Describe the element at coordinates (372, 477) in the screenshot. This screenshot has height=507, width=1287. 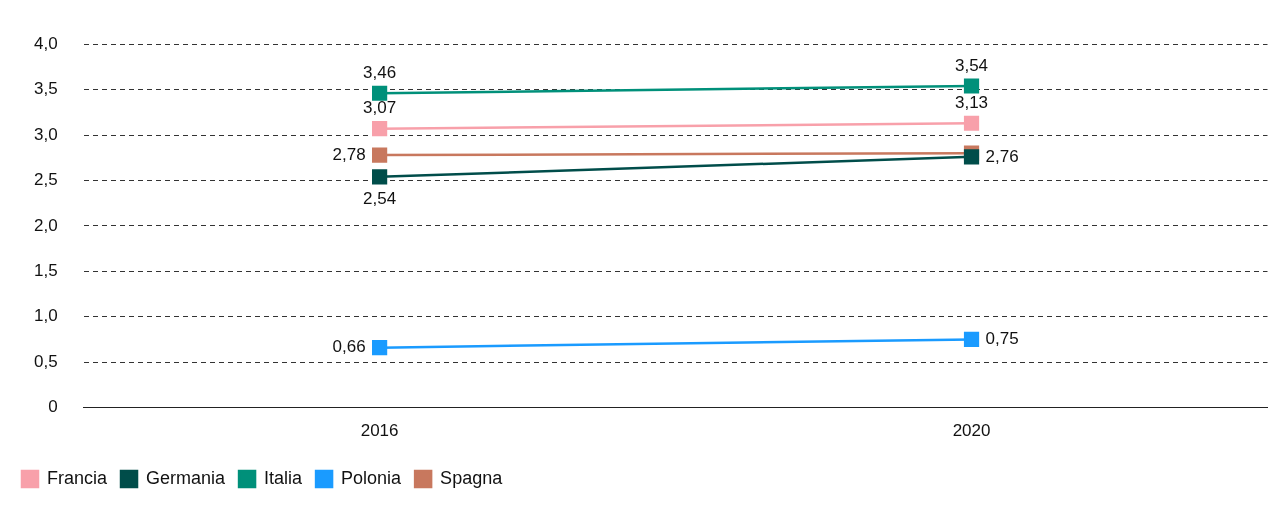
I see `legend-label: Polonia` at that location.